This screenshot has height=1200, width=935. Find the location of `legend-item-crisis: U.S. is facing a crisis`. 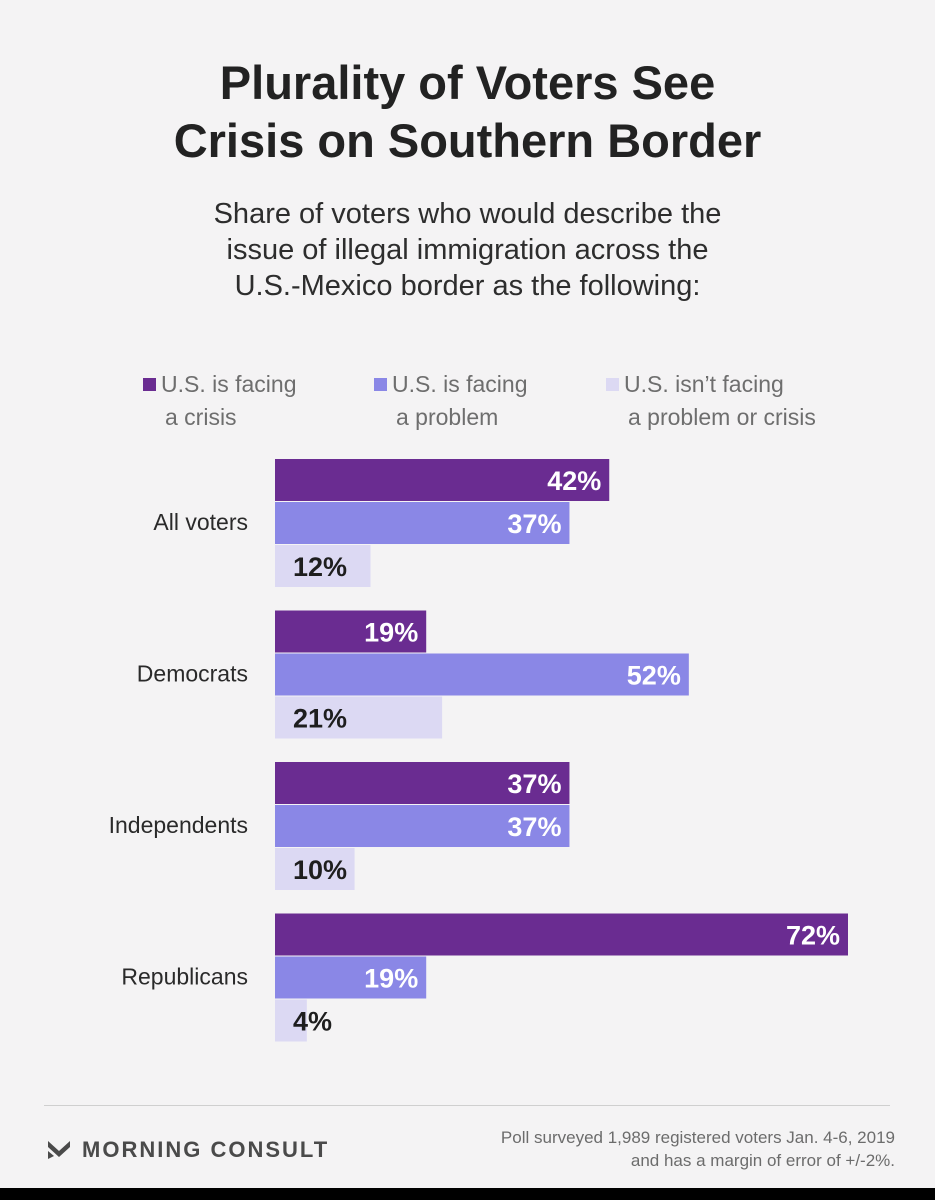

legend-item-crisis: U.S. is facing a crisis is located at coordinates (220, 401).